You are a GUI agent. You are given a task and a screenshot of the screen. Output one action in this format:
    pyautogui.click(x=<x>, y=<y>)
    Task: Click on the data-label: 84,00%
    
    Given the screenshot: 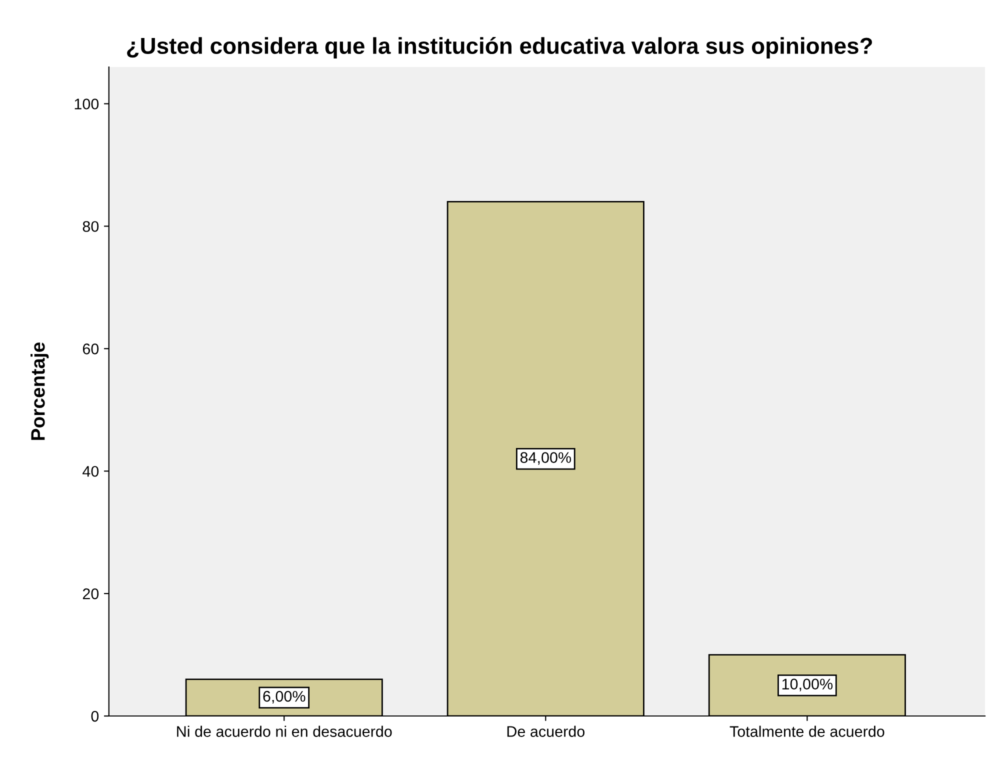 What is the action you would take?
    pyautogui.click(x=546, y=458)
    